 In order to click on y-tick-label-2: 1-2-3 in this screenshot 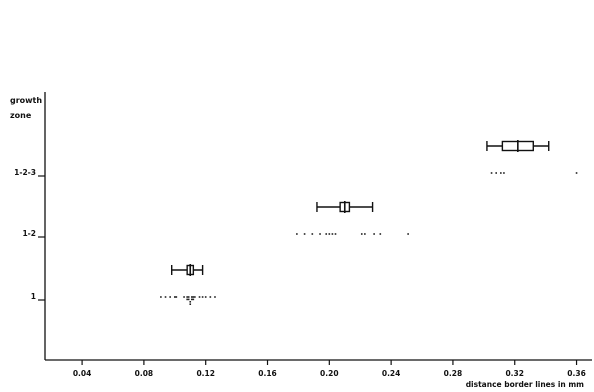, I will do `click(25, 172)`.